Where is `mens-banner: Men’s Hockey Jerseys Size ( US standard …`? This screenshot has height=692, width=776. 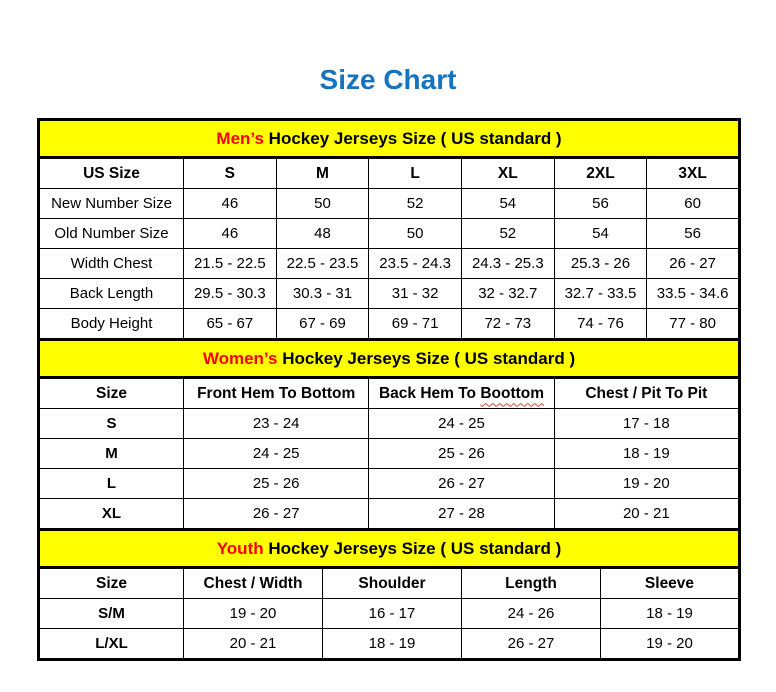
mens-banner: Men’s Hockey Jerseys Size ( US standard … is located at coordinates (389, 138).